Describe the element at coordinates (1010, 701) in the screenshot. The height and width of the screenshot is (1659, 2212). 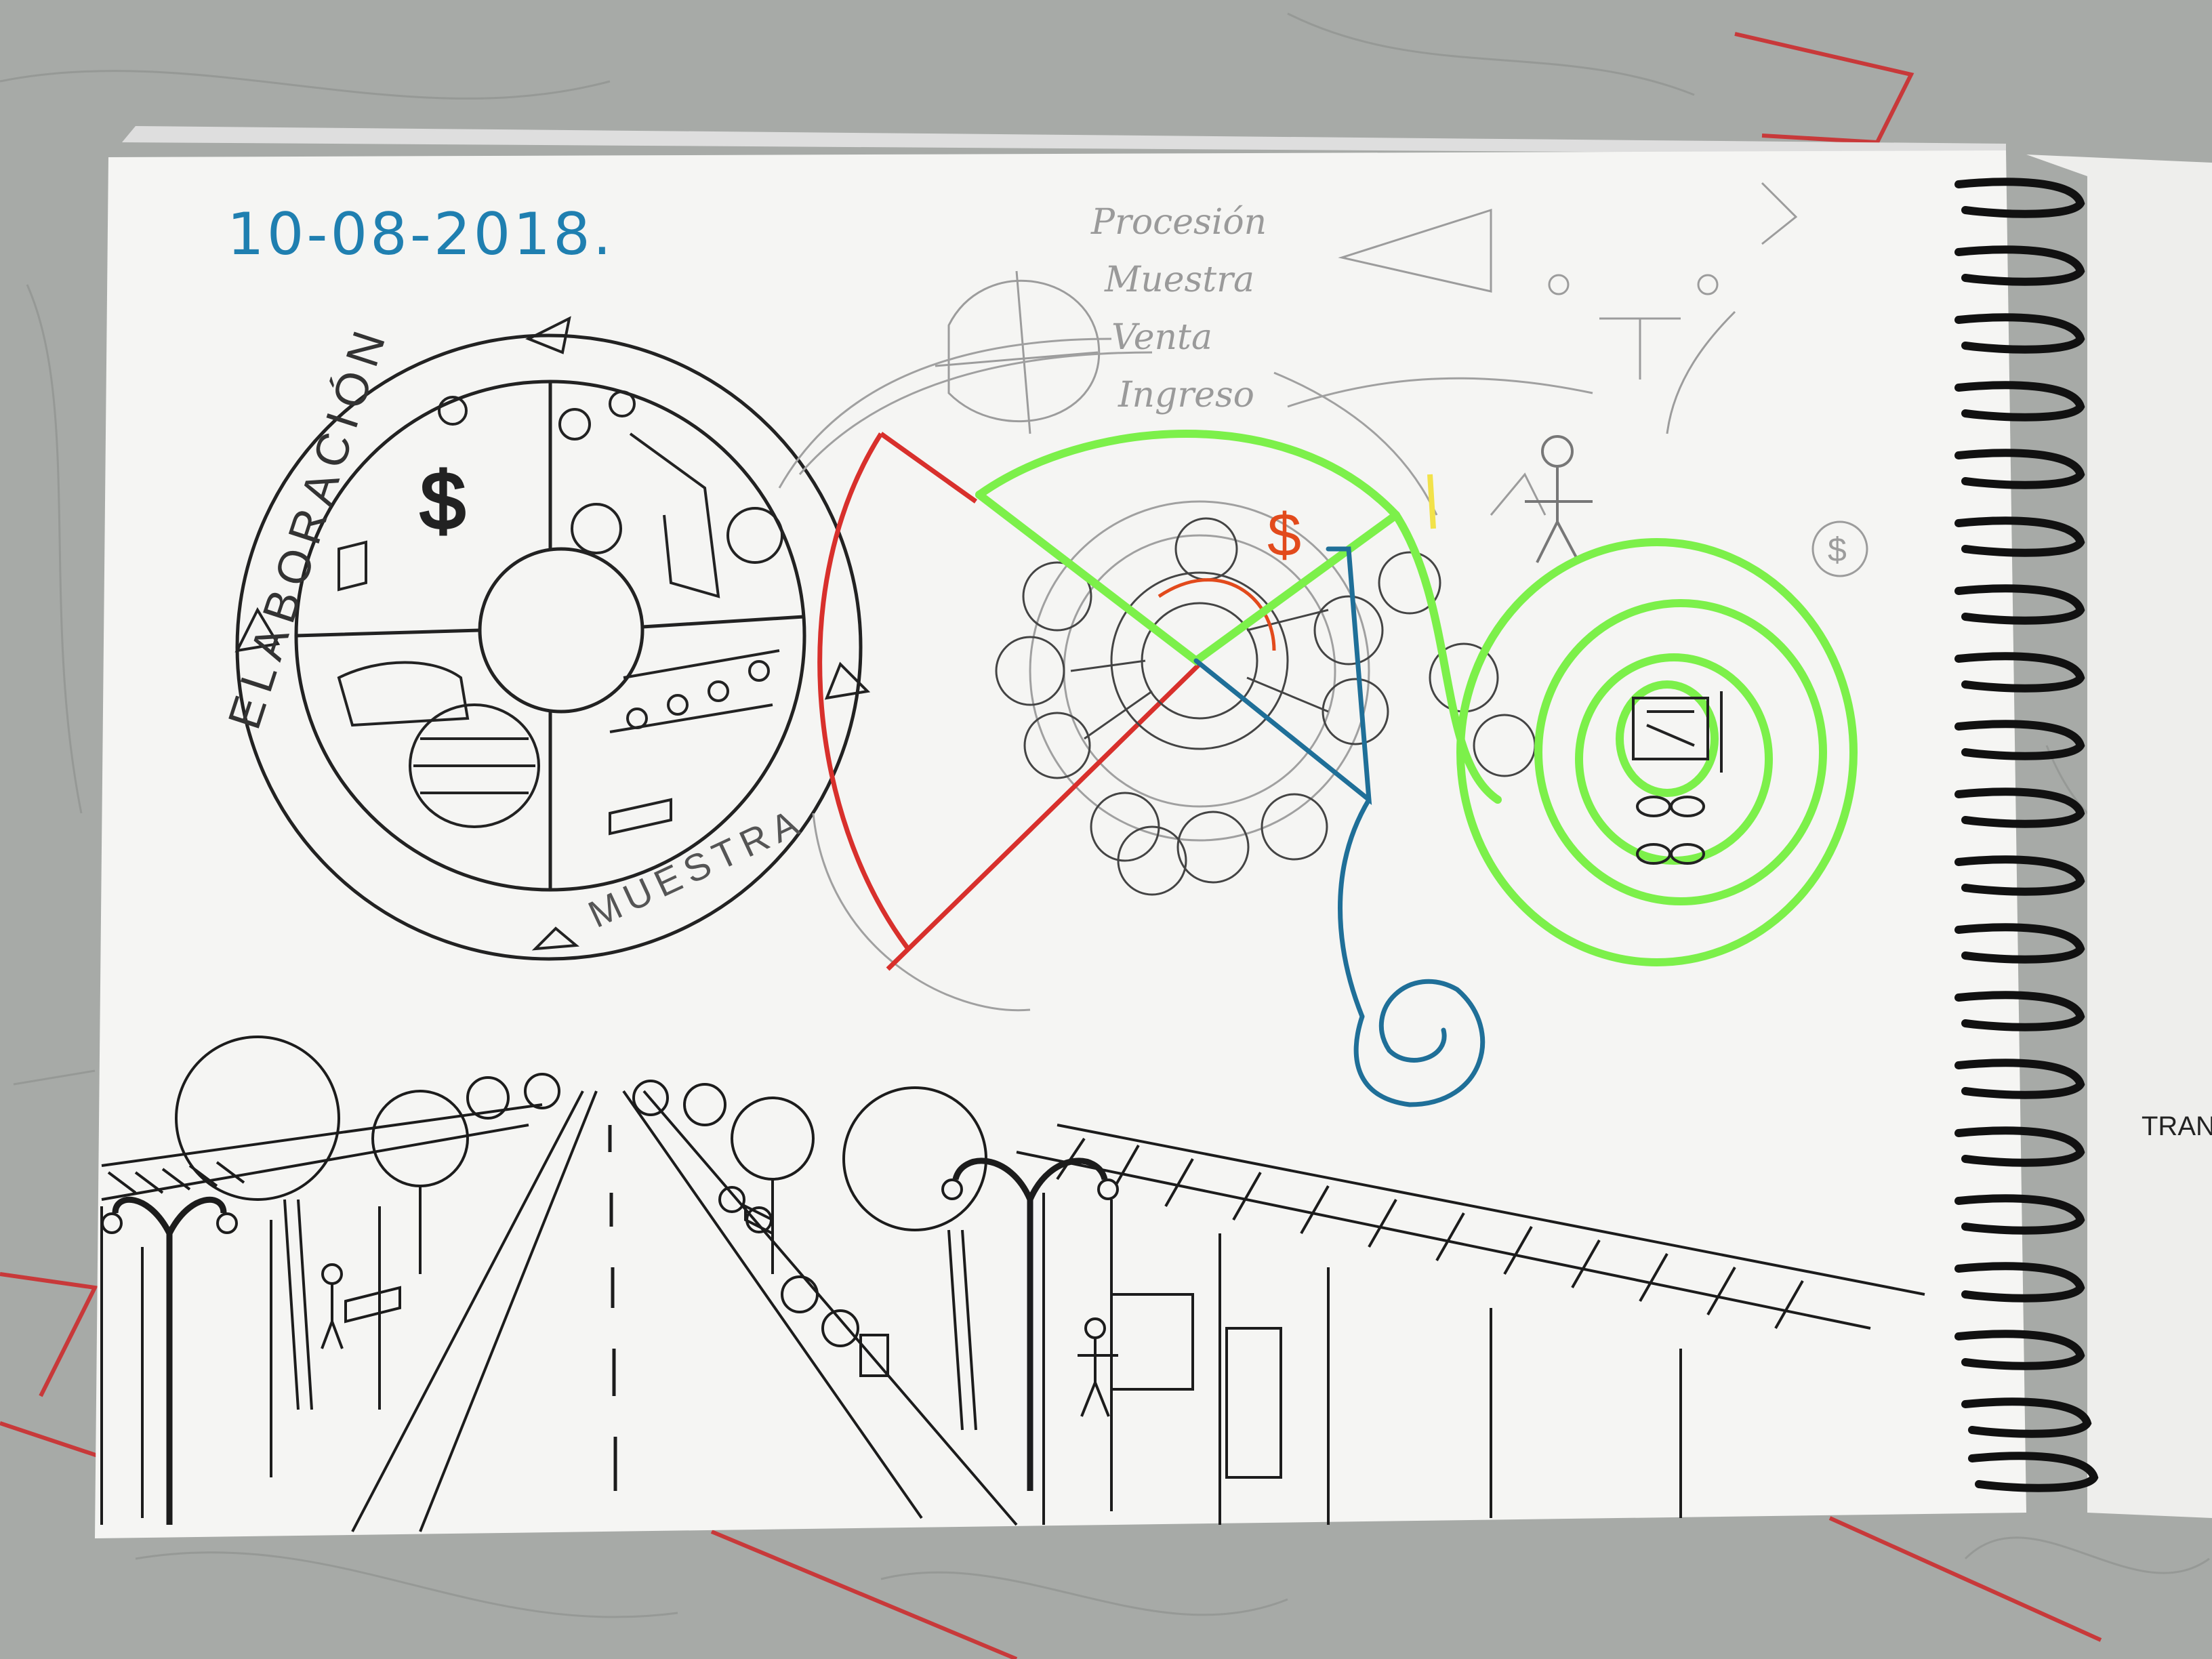
I see `red-wedge-outline` at that location.